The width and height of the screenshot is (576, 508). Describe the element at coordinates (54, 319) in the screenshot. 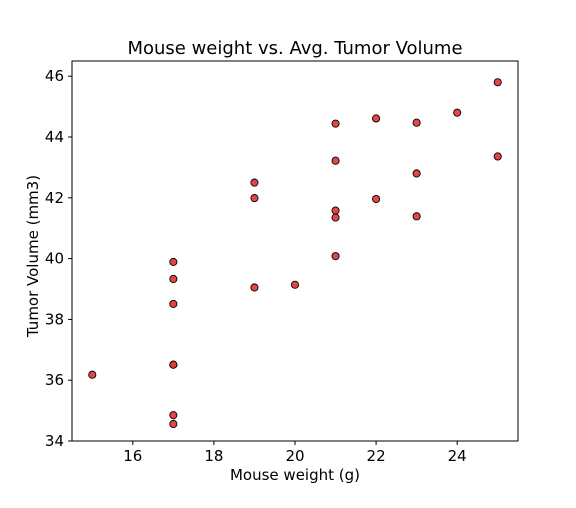

I see `y-tick-label: 38` at that location.